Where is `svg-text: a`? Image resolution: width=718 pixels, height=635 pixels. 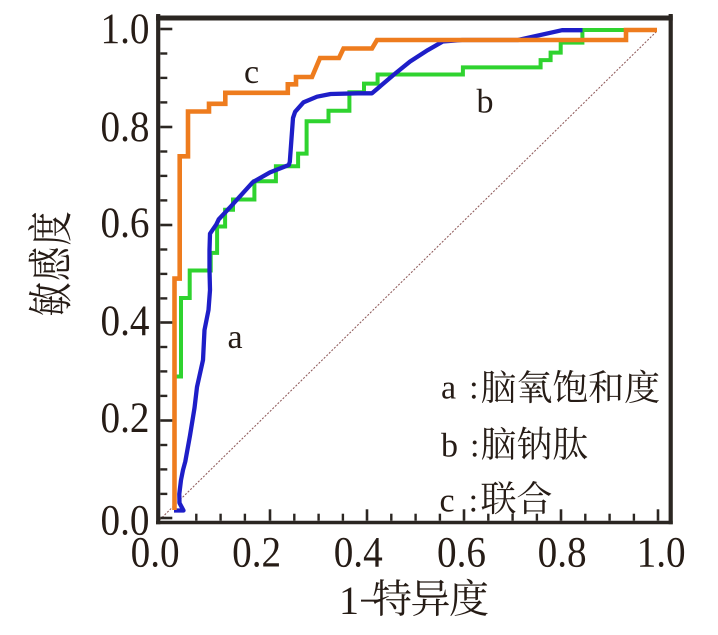
svg-text: a is located at coordinates (235, 337).